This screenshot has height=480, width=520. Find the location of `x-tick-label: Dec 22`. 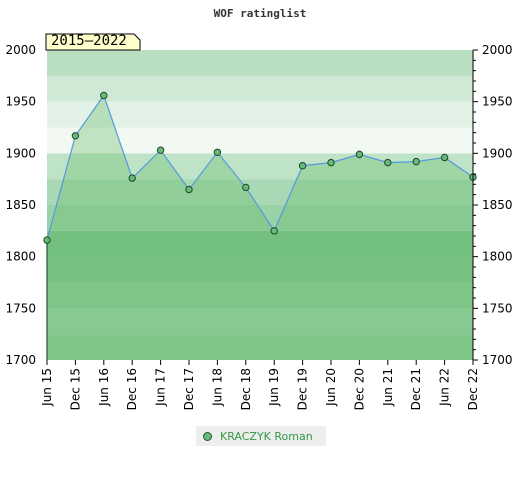

x-tick-label: Dec 22 is located at coordinates (473, 389).